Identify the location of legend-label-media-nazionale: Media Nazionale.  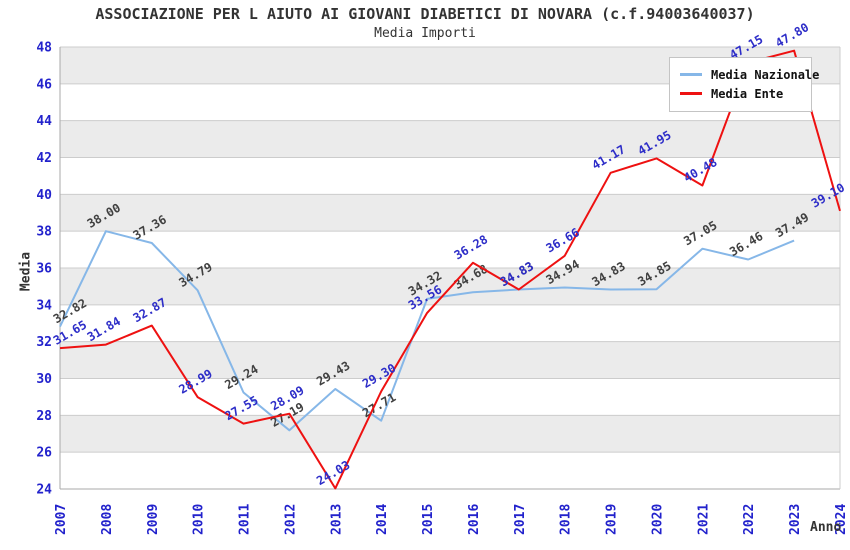
(765, 74).